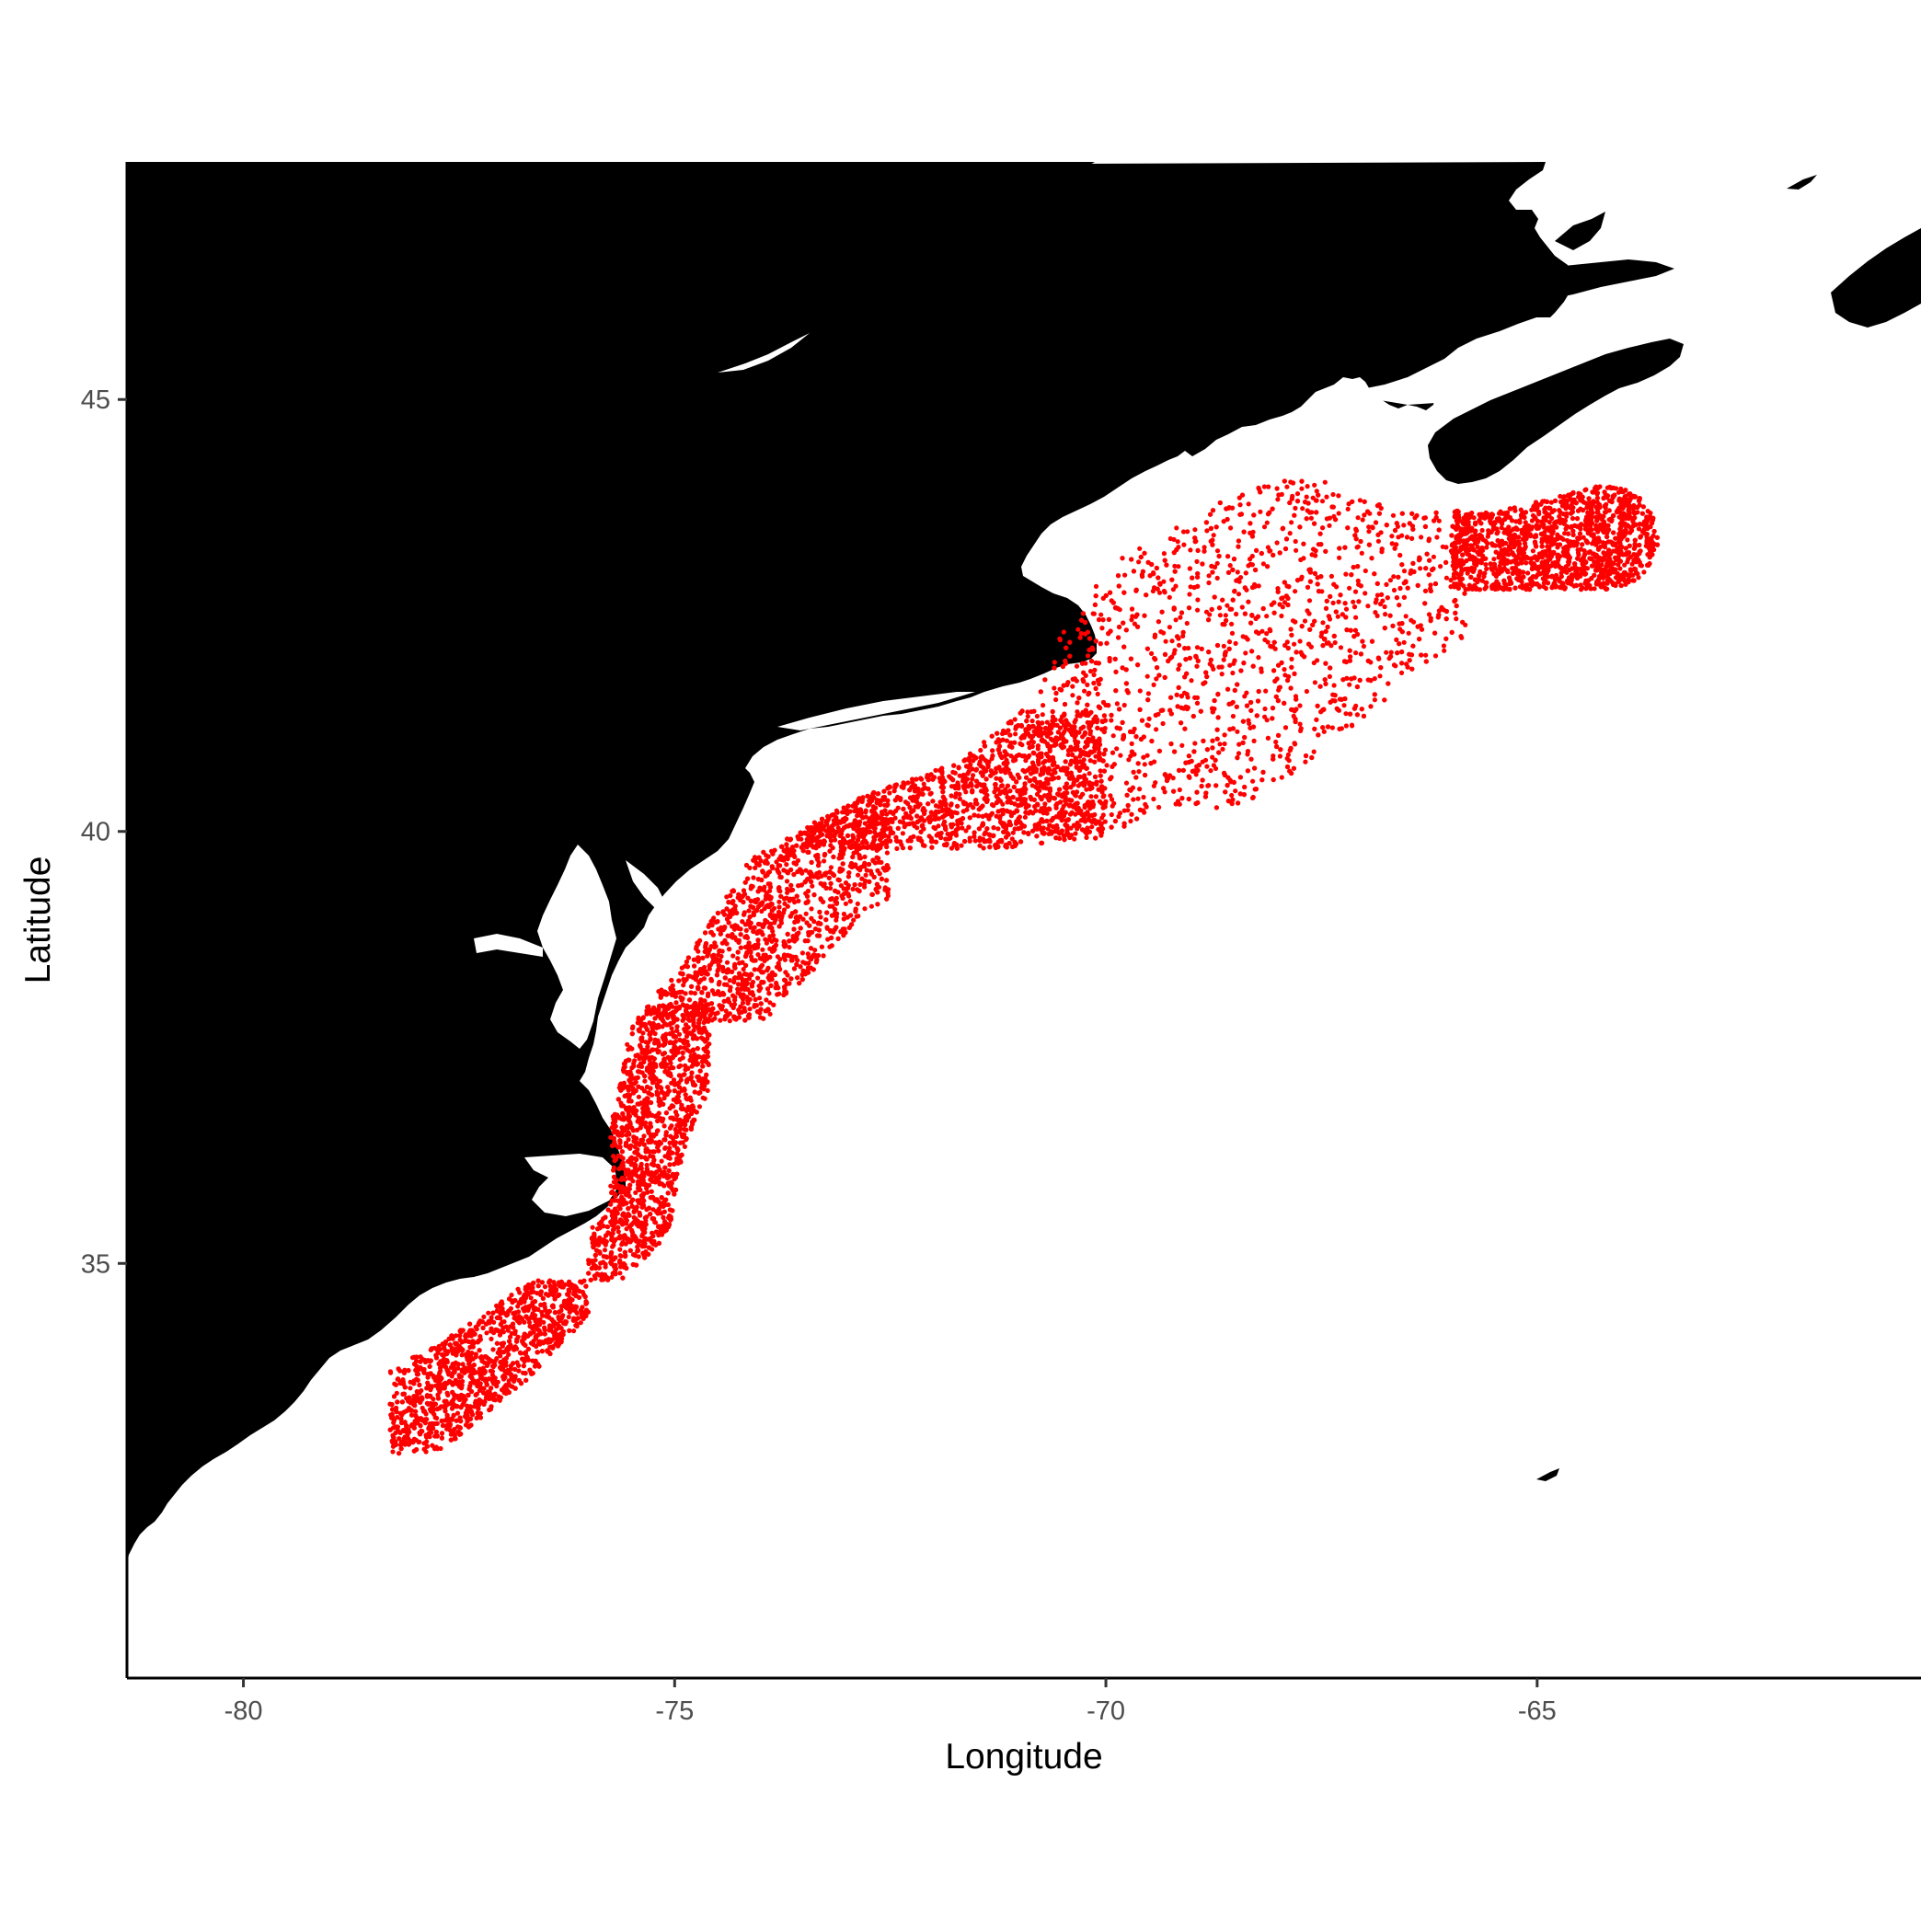 This screenshot has width=1932, height=1932. Describe the element at coordinates (1802, 182) in the screenshot. I see `land-anticosti` at that location.